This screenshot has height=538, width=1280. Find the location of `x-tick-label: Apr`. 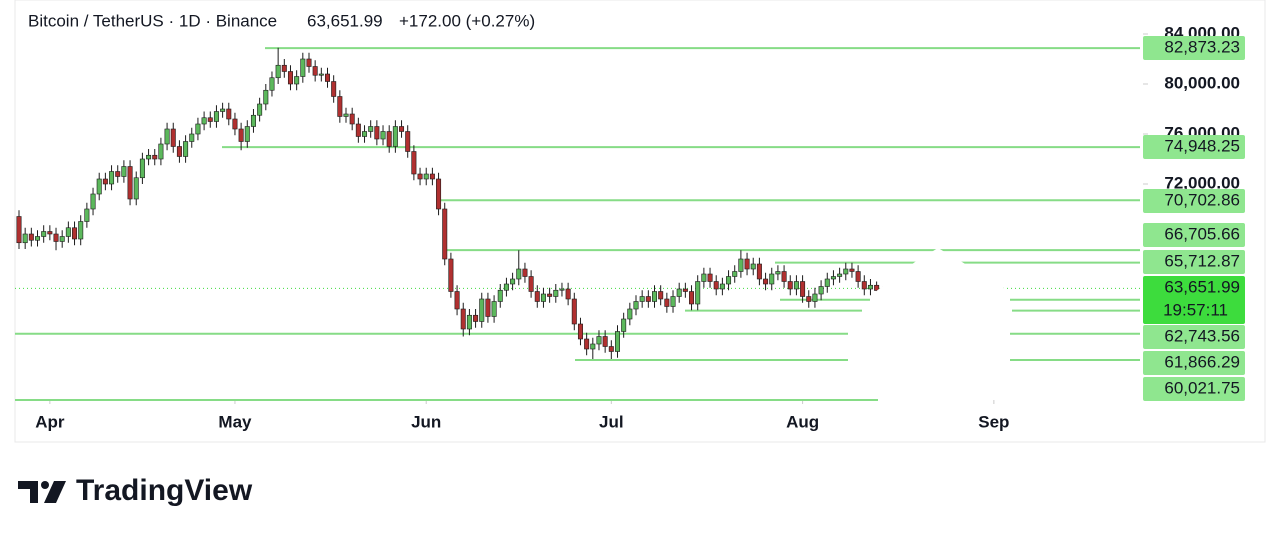

x-tick-label: Apr is located at coordinates (50, 421).